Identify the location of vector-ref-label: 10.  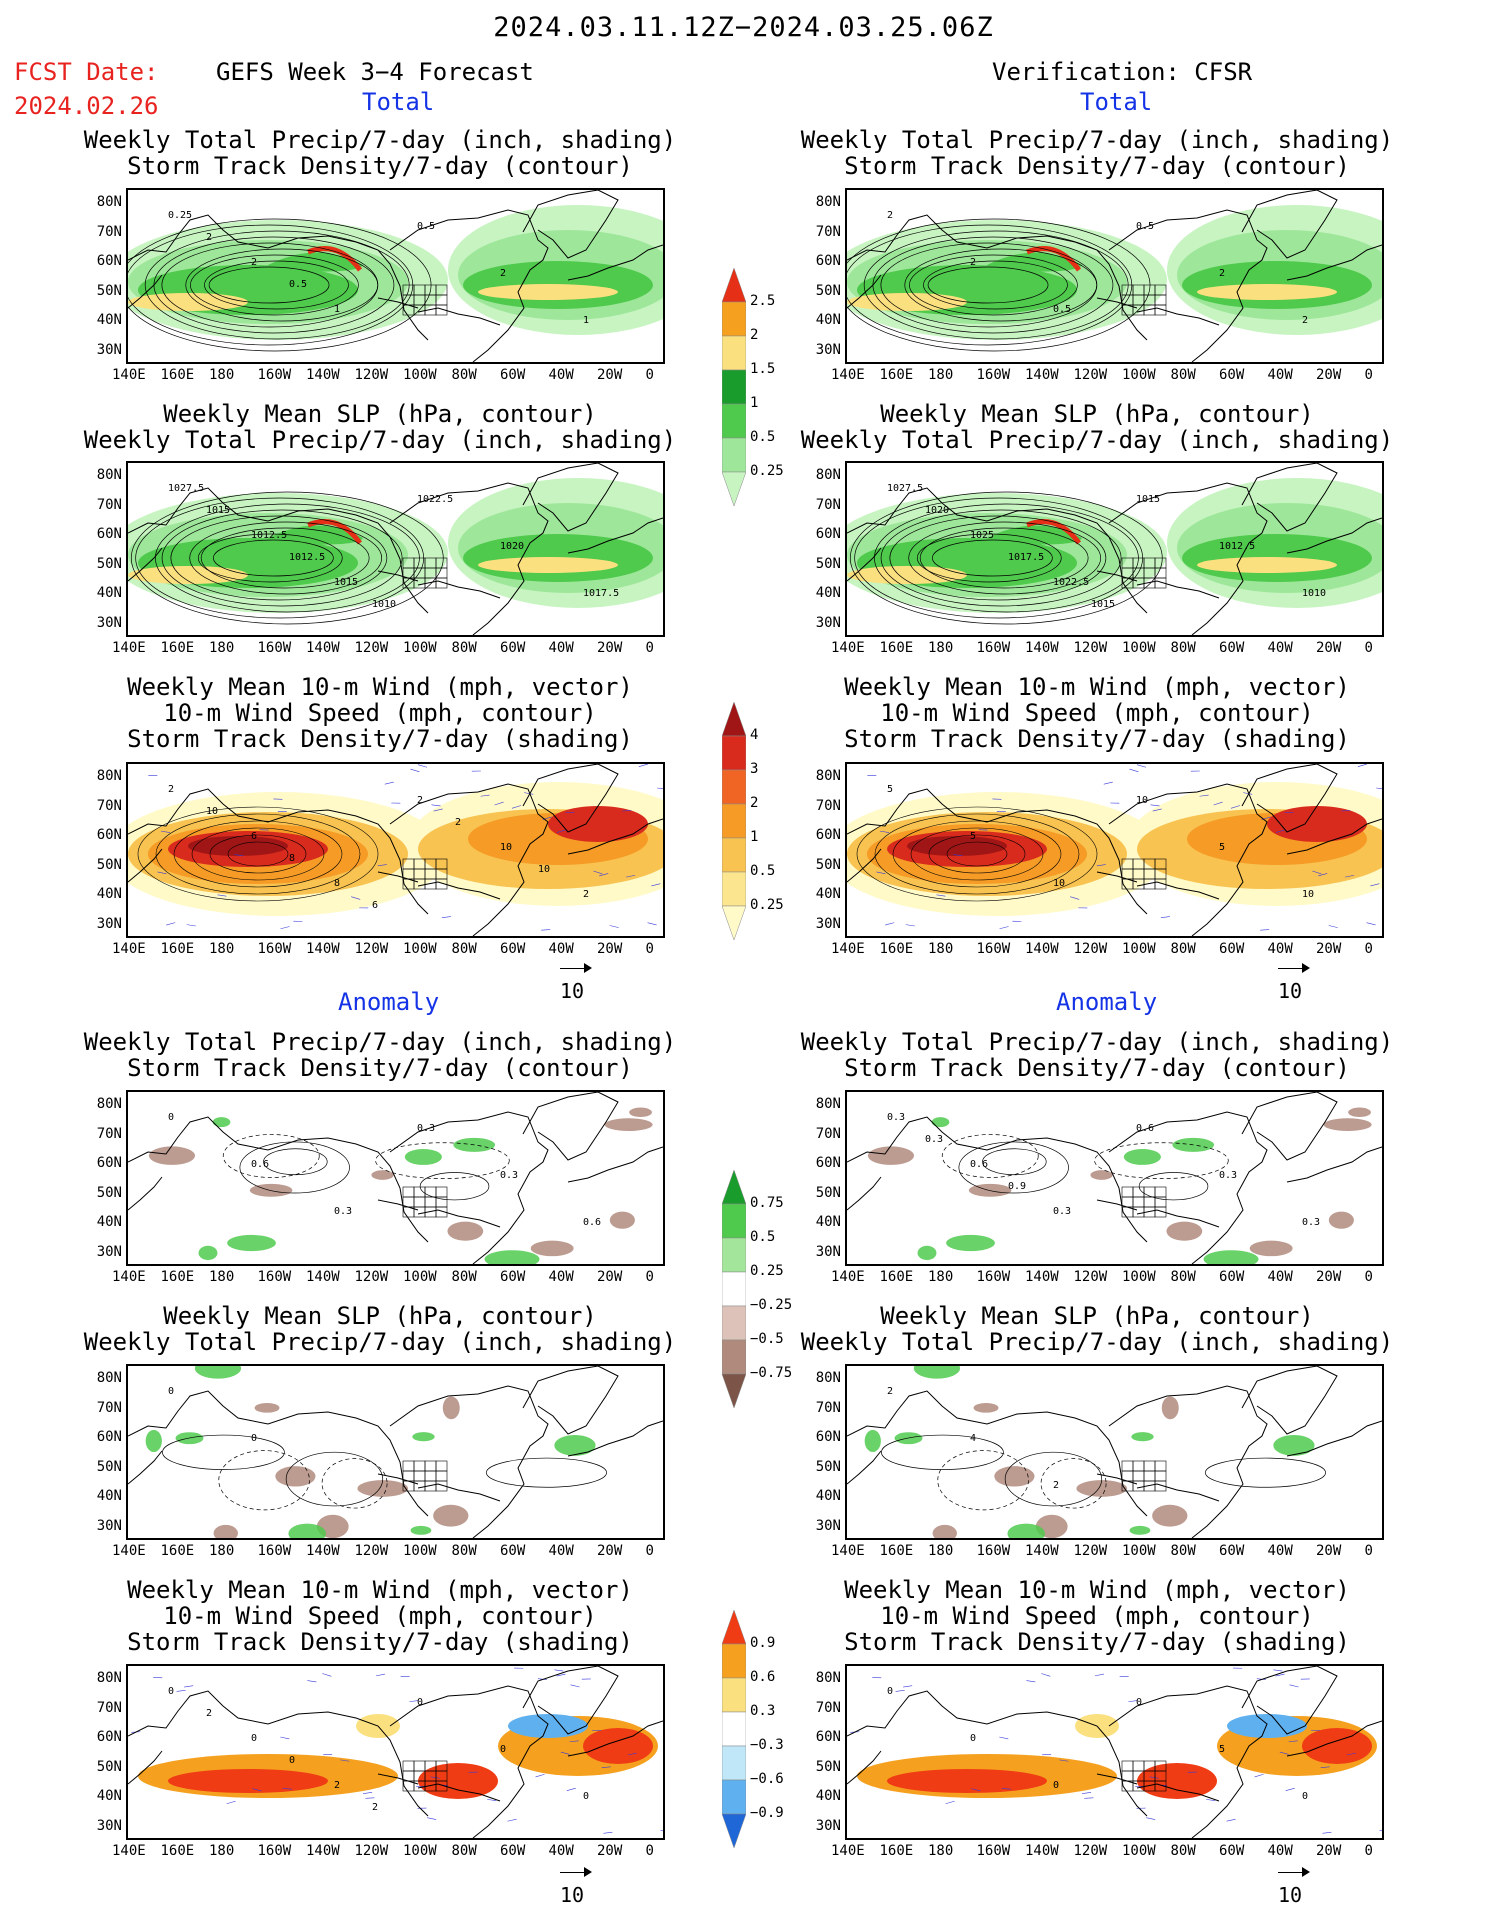
(572, 1895).